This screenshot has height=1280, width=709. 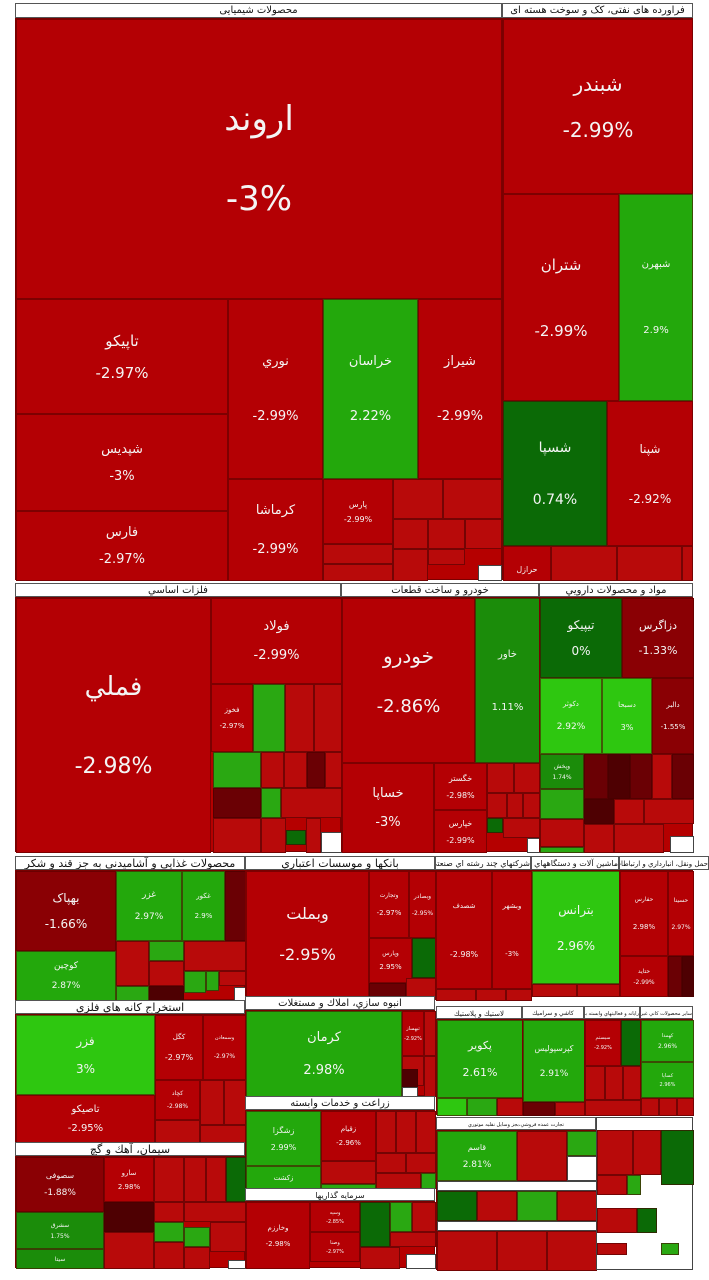 I want to click on tile-dkosar: دکوثر 2.92%, so click(x=571, y=716).